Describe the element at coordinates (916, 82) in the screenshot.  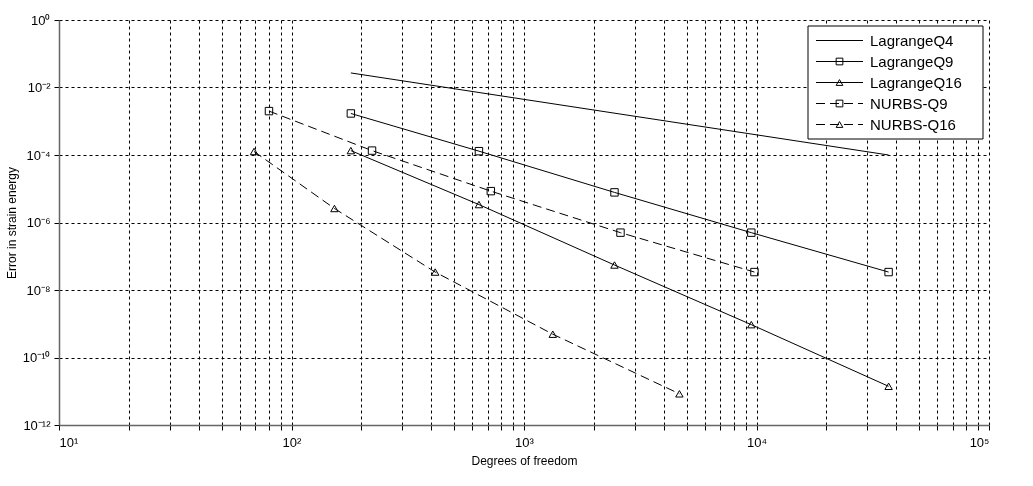
I see `legend-label: LagrangeQ16` at that location.